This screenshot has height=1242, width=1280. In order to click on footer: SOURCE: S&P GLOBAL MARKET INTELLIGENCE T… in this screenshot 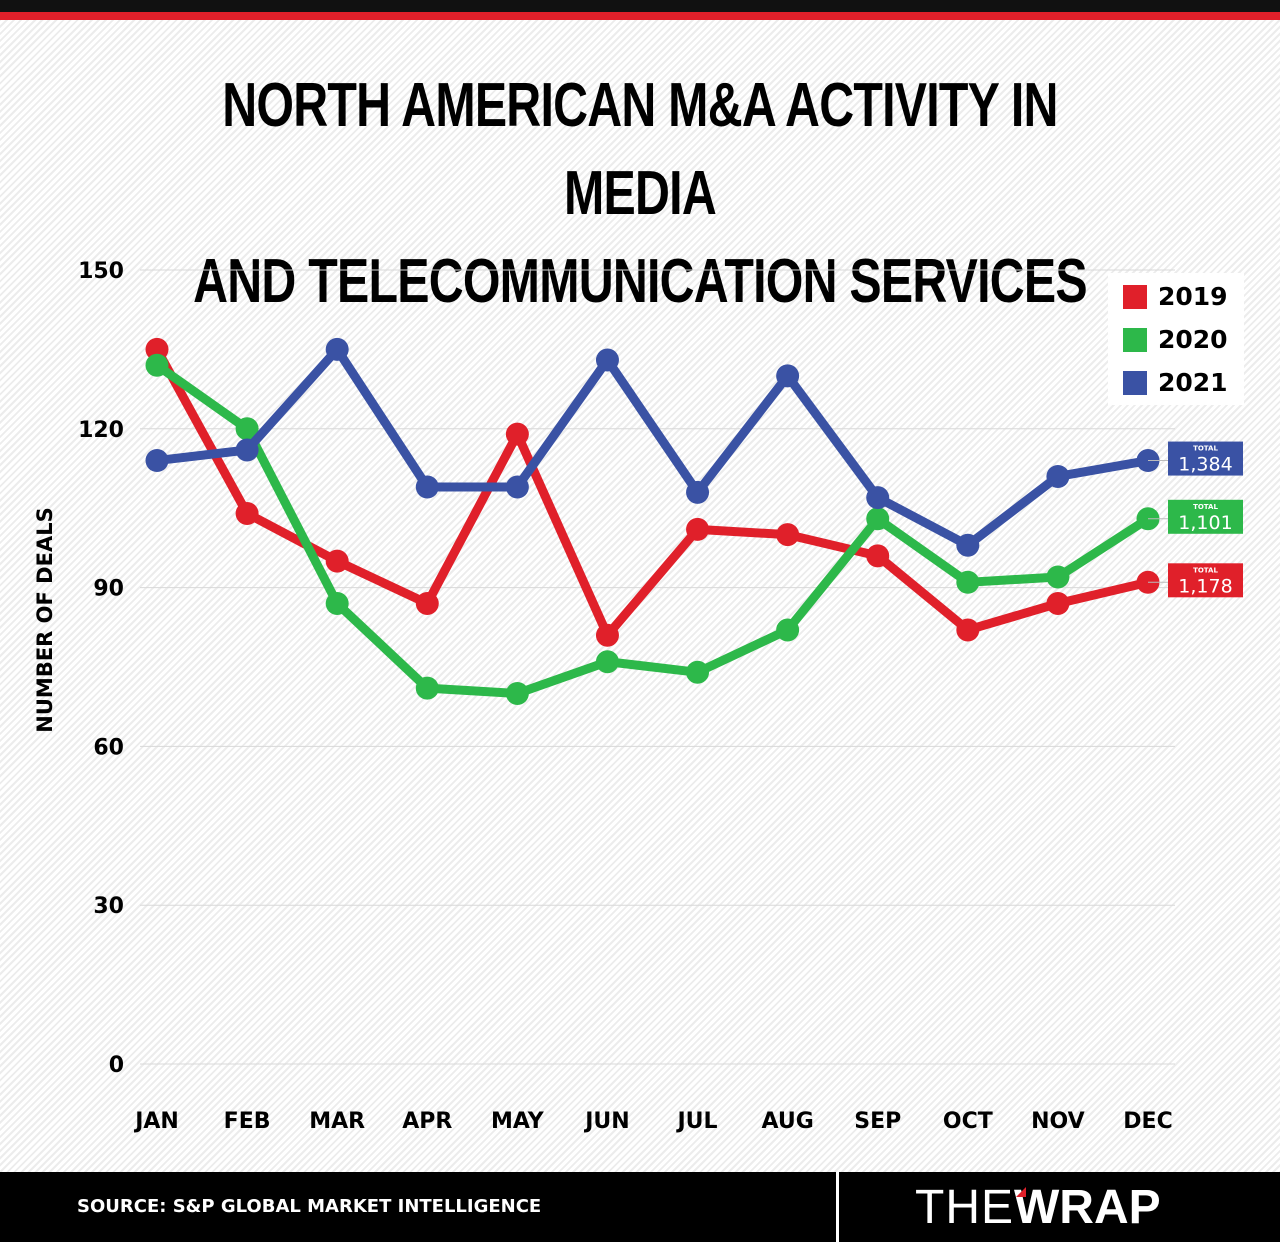, I will do `click(640, 1207)`.